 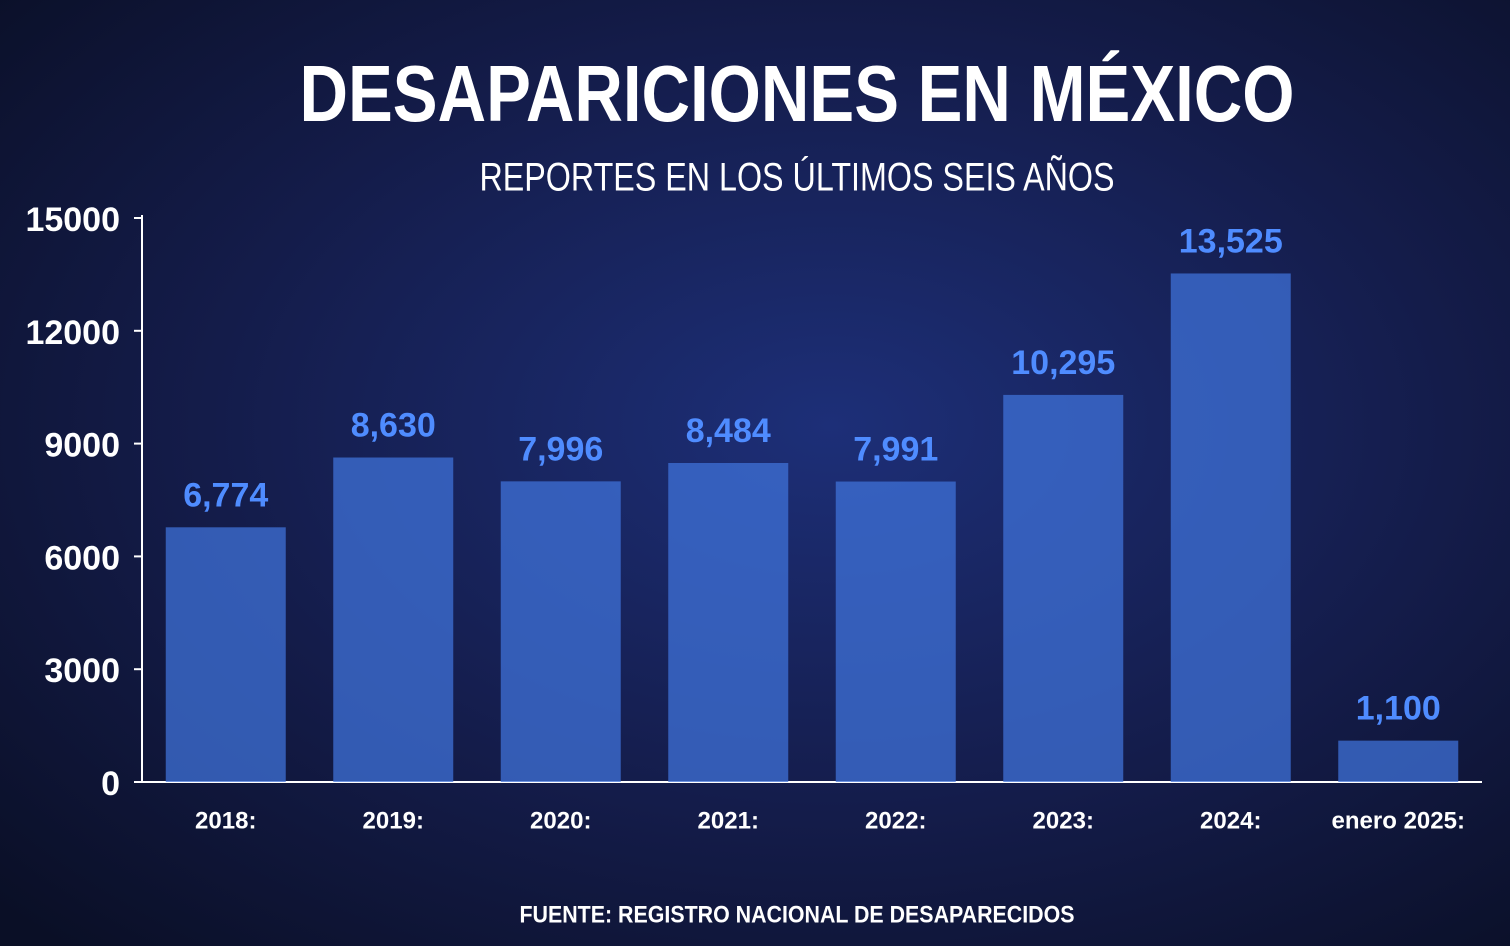 I want to click on y-tick-label: 12000, so click(x=72, y=333).